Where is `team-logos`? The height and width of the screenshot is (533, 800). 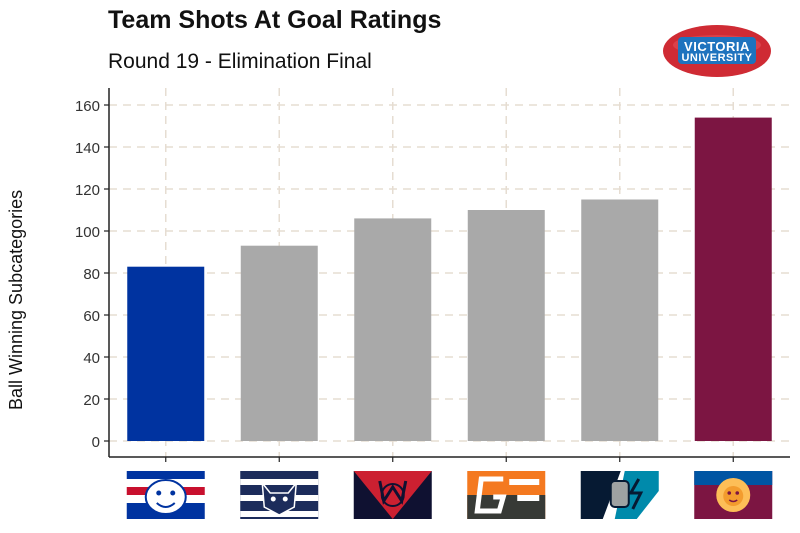 team-logos is located at coordinates (449, 495).